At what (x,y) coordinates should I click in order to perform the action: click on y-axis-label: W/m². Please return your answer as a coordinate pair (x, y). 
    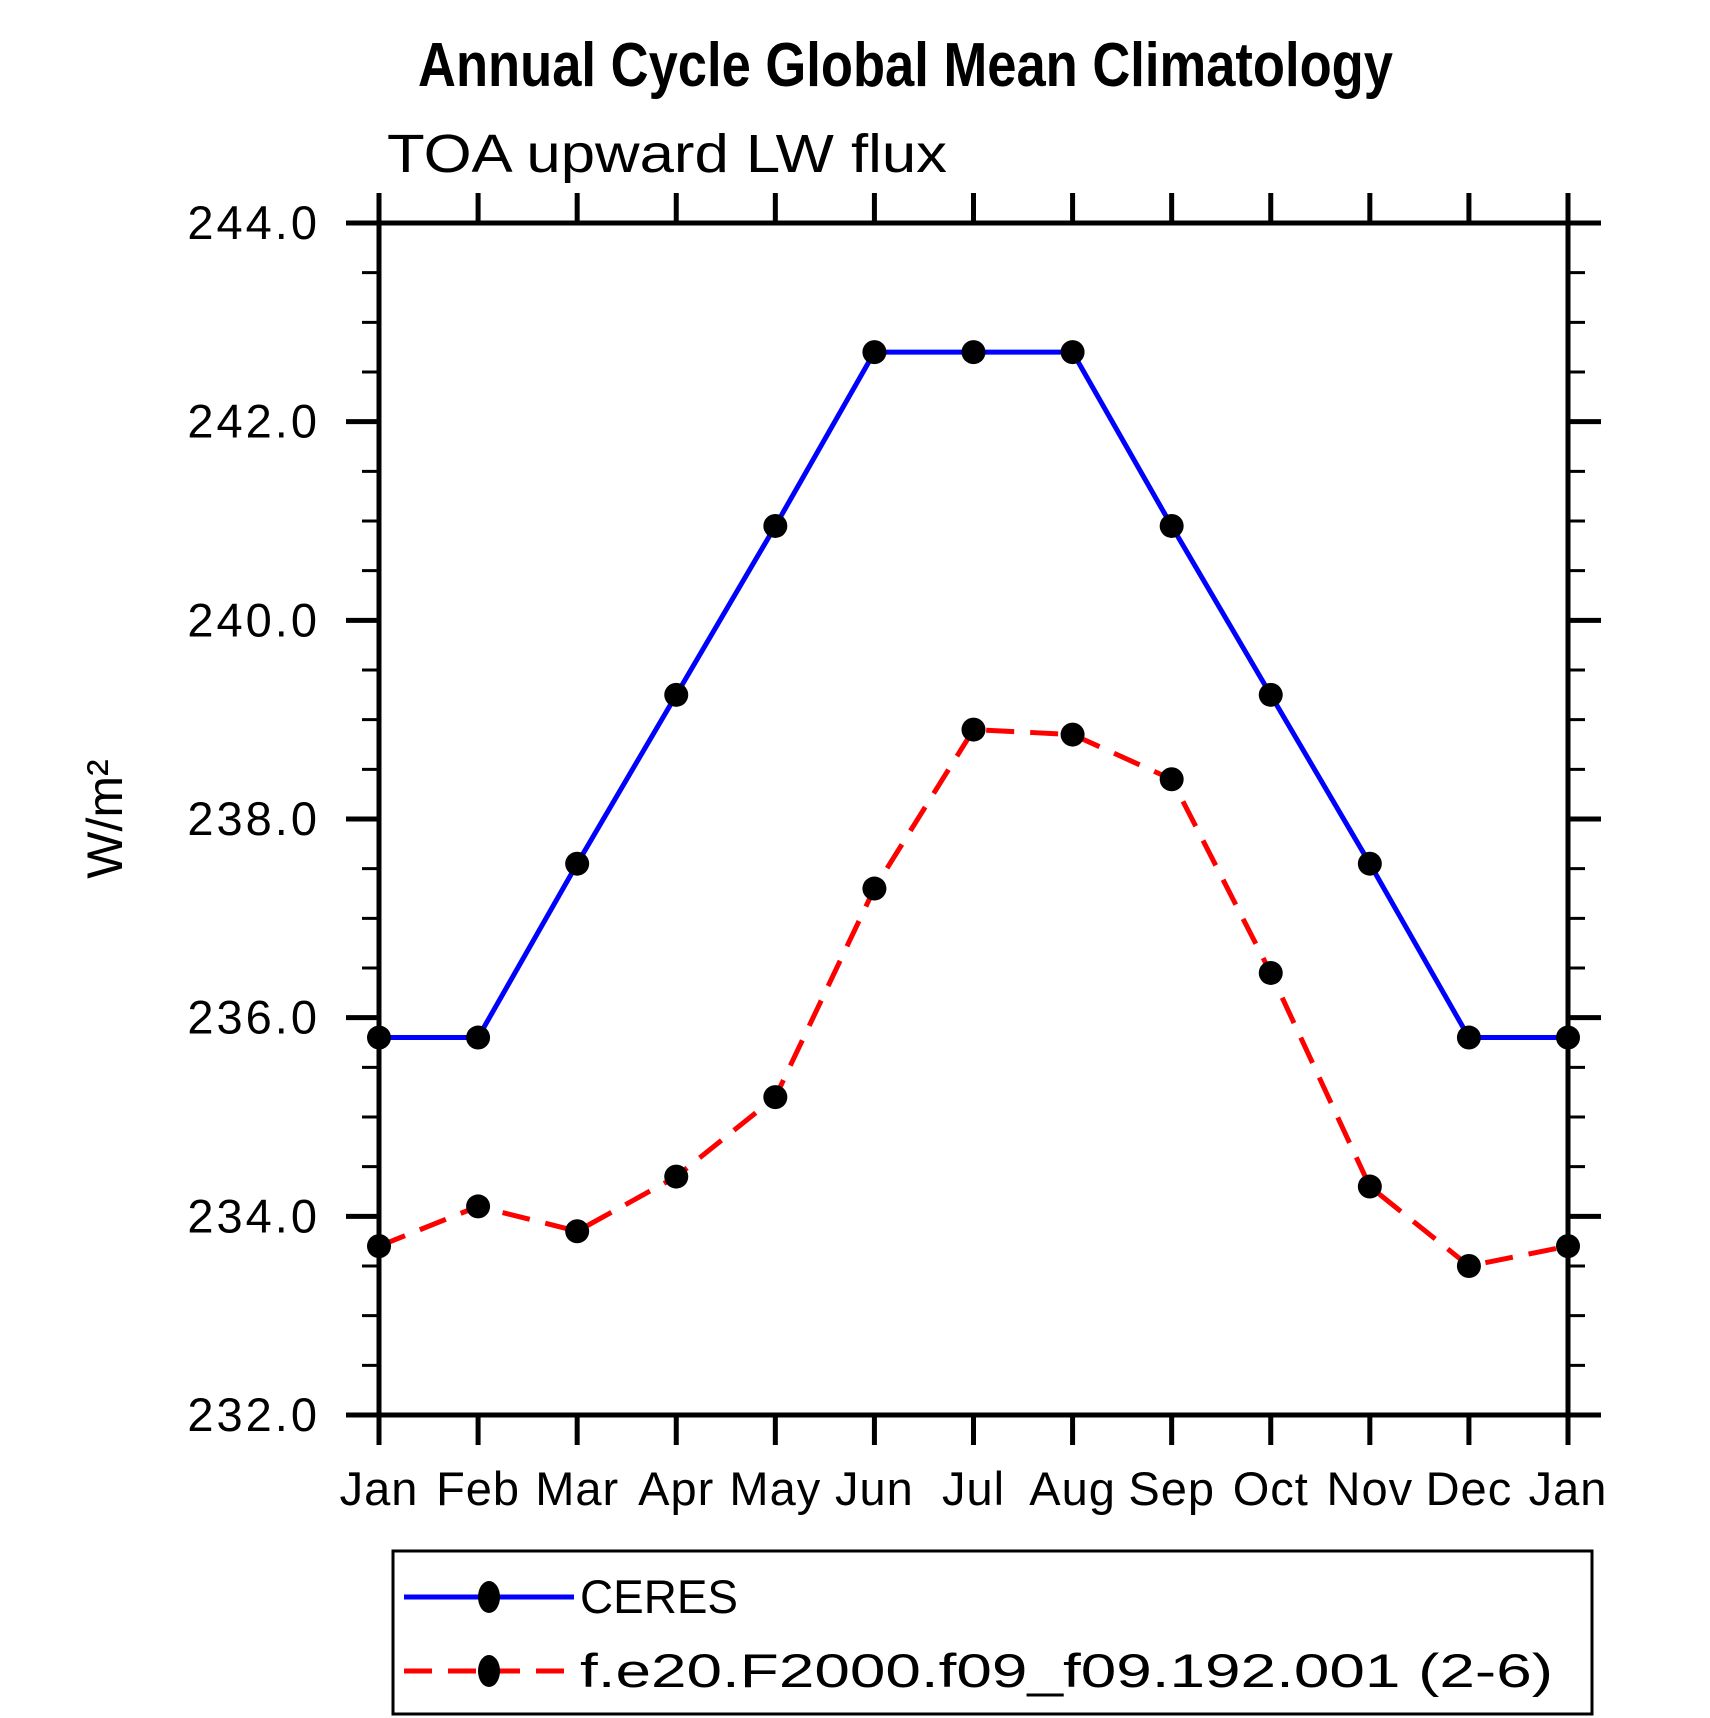
    Looking at the image, I should click on (105, 818).